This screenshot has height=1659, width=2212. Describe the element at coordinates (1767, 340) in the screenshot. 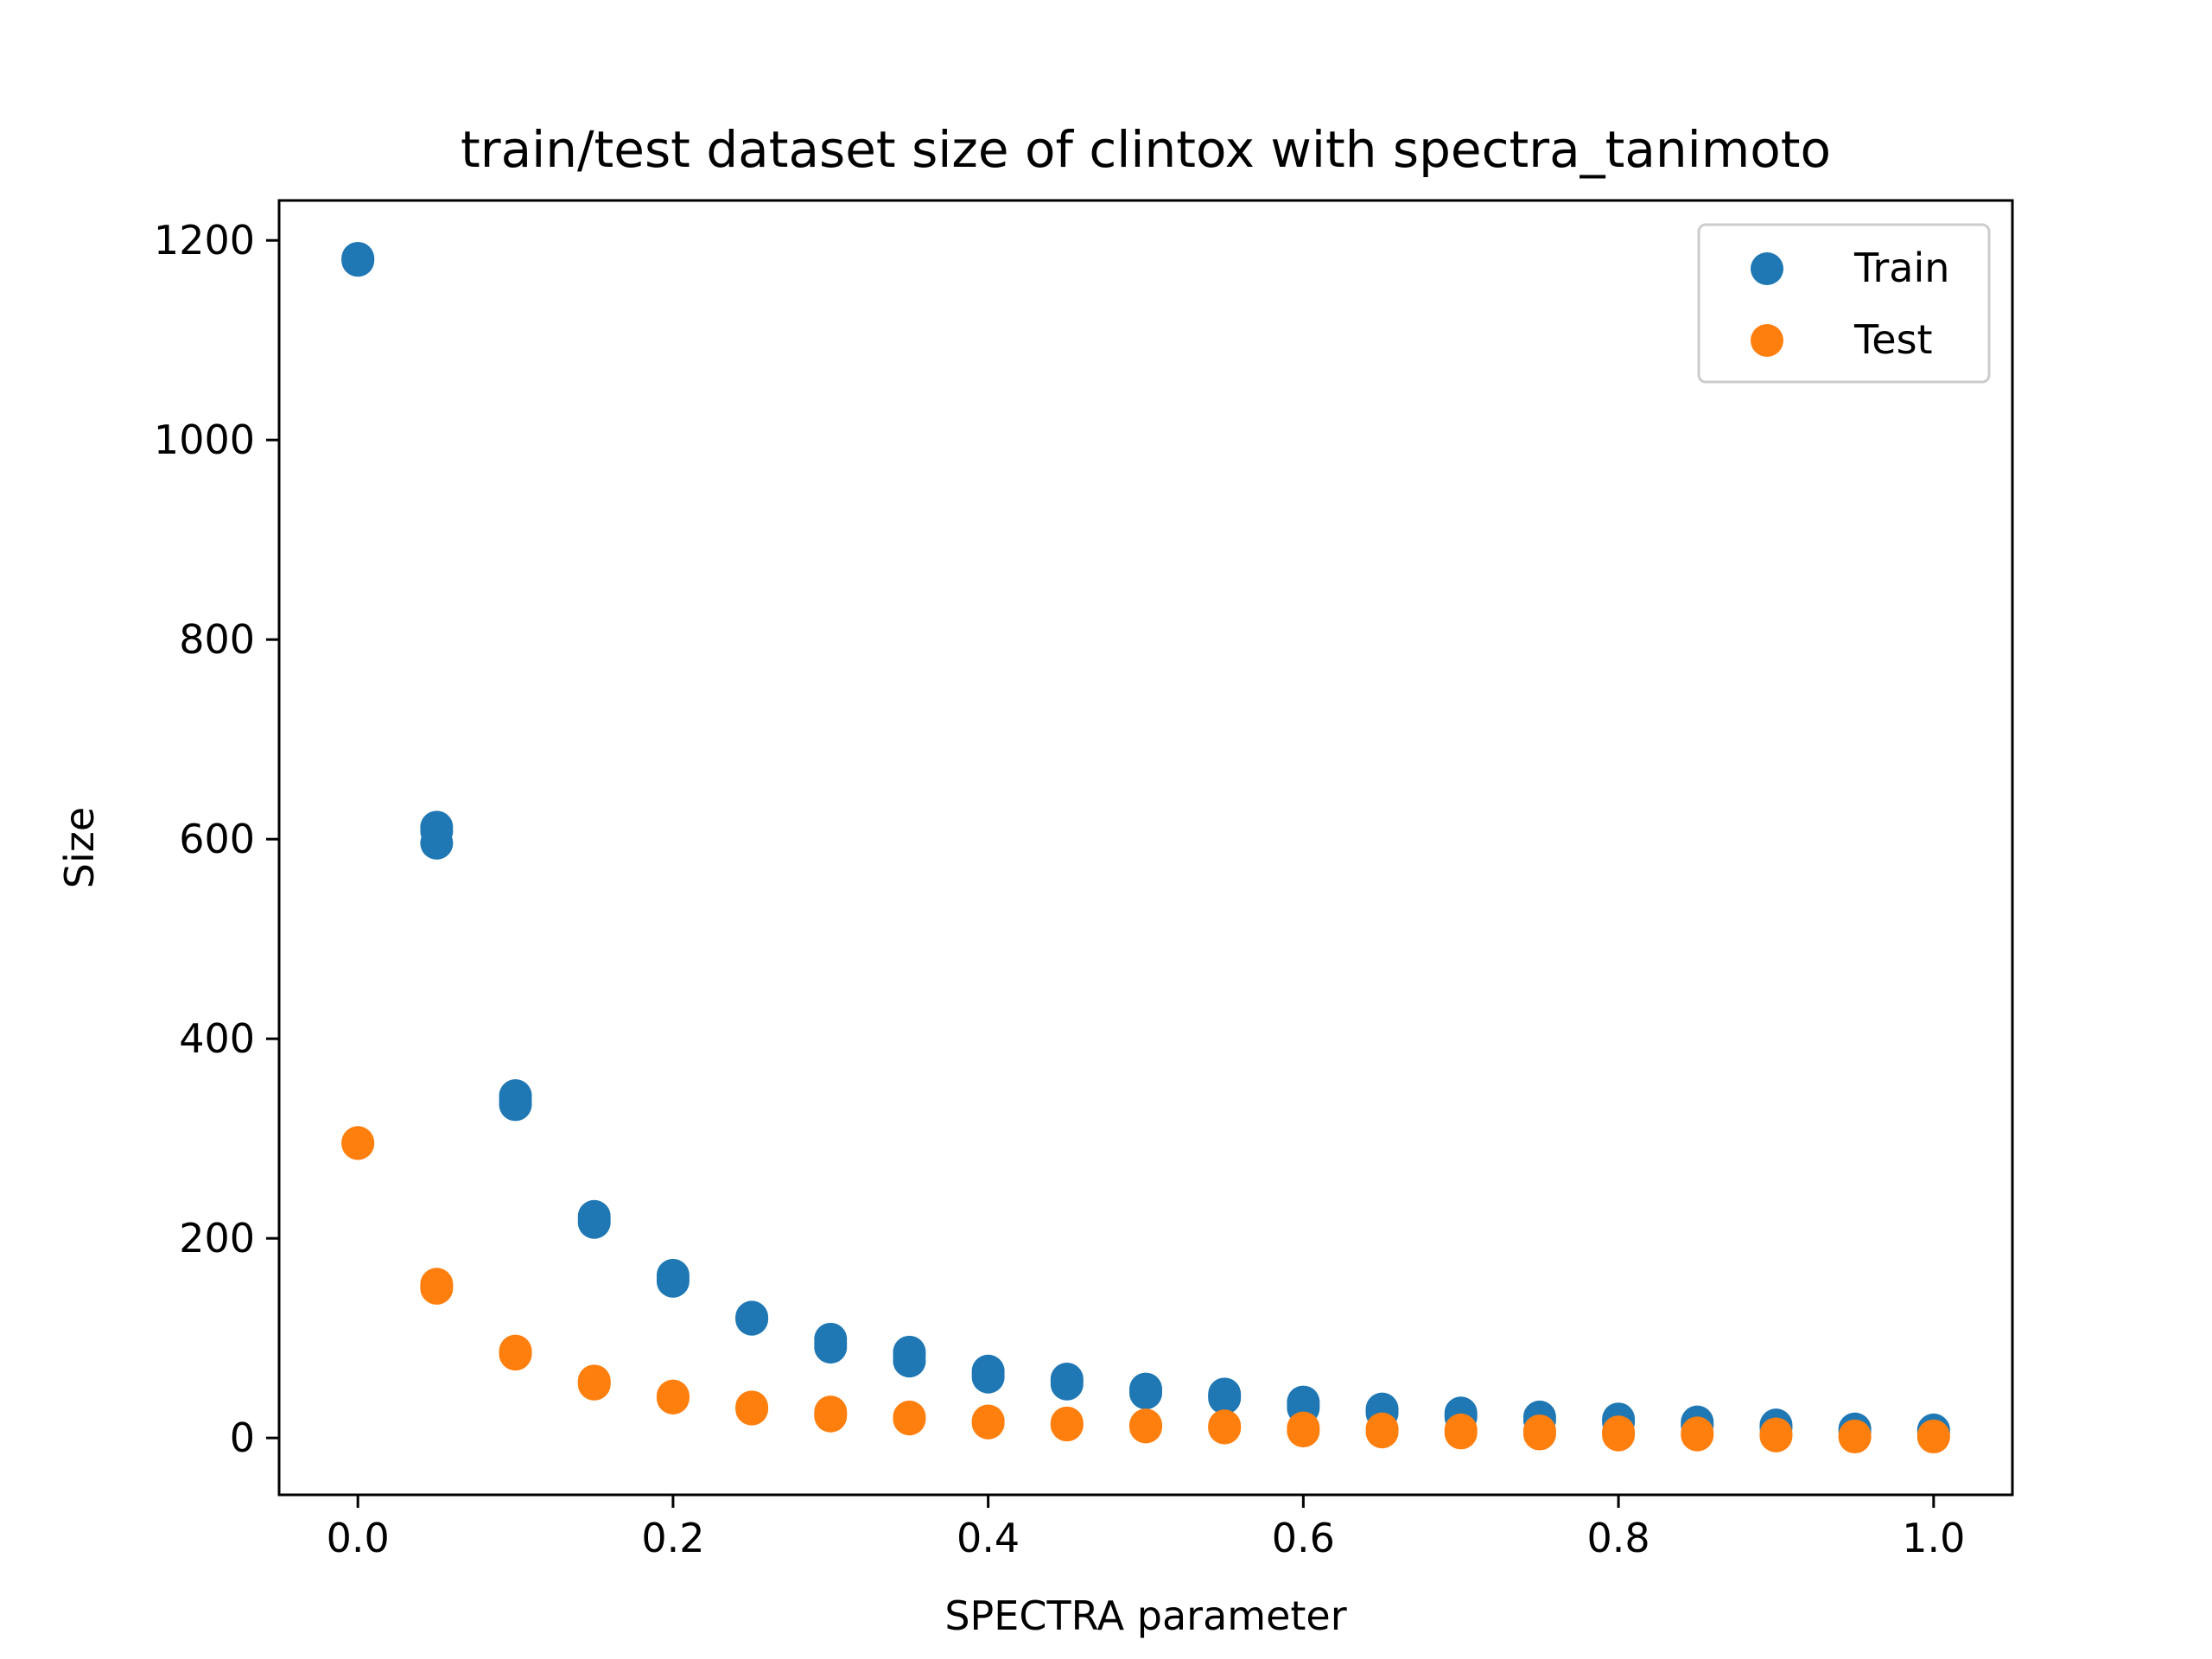

I see `legend-marker-test` at that location.